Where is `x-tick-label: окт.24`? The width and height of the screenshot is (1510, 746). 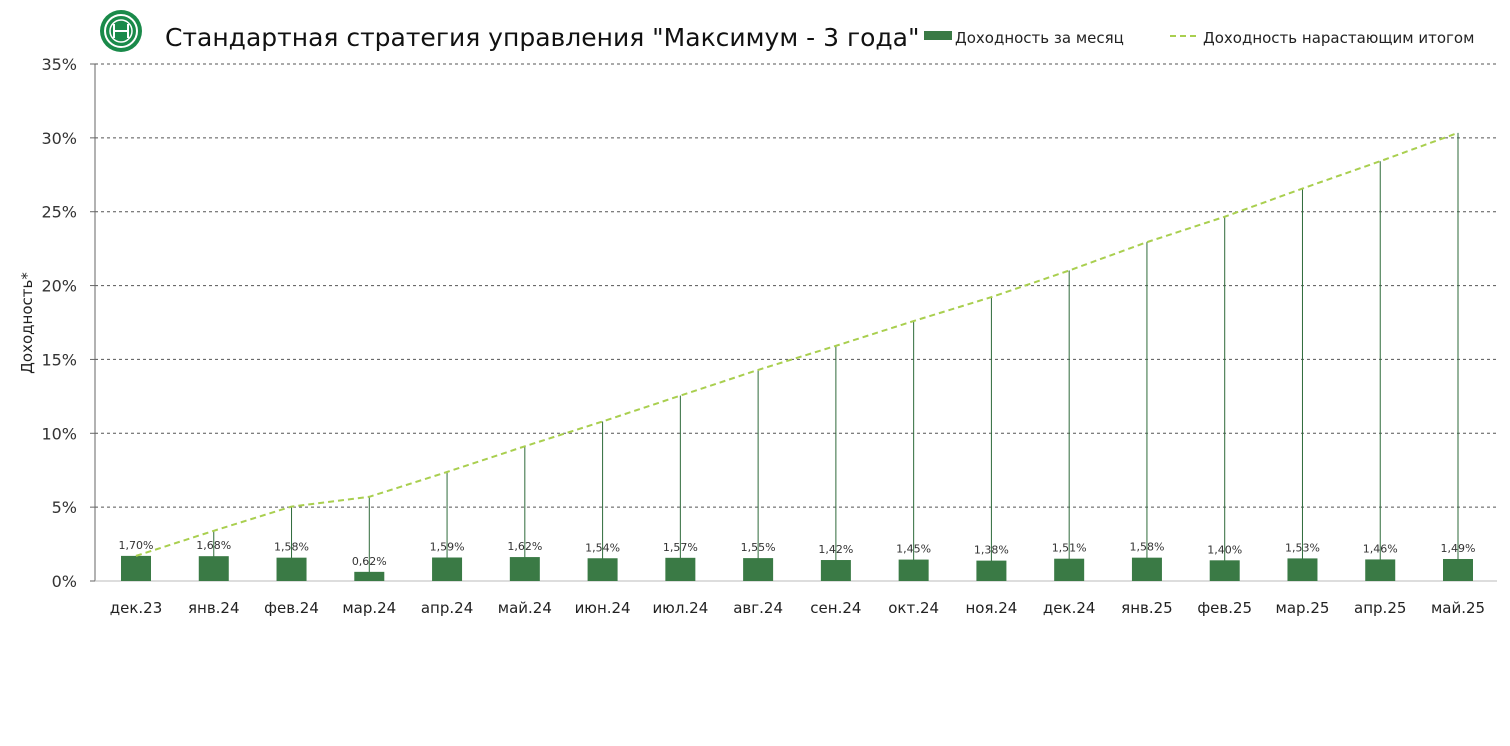 x-tick-label: окт.24 is located at coordinates (913, 608).